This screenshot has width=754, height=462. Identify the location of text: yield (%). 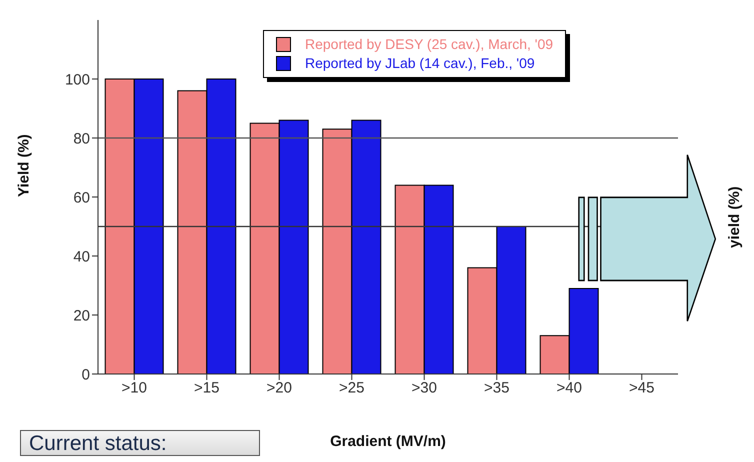
(734, 217).